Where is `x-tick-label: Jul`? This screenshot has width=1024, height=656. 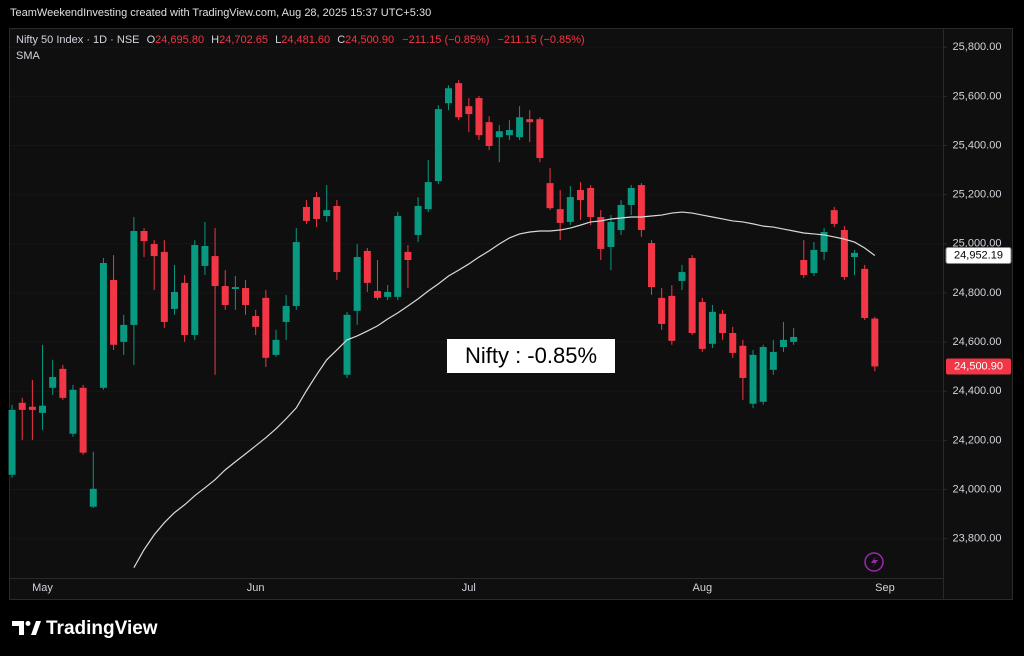 x-tick-label: Jul is located at coordinates (469, 588).